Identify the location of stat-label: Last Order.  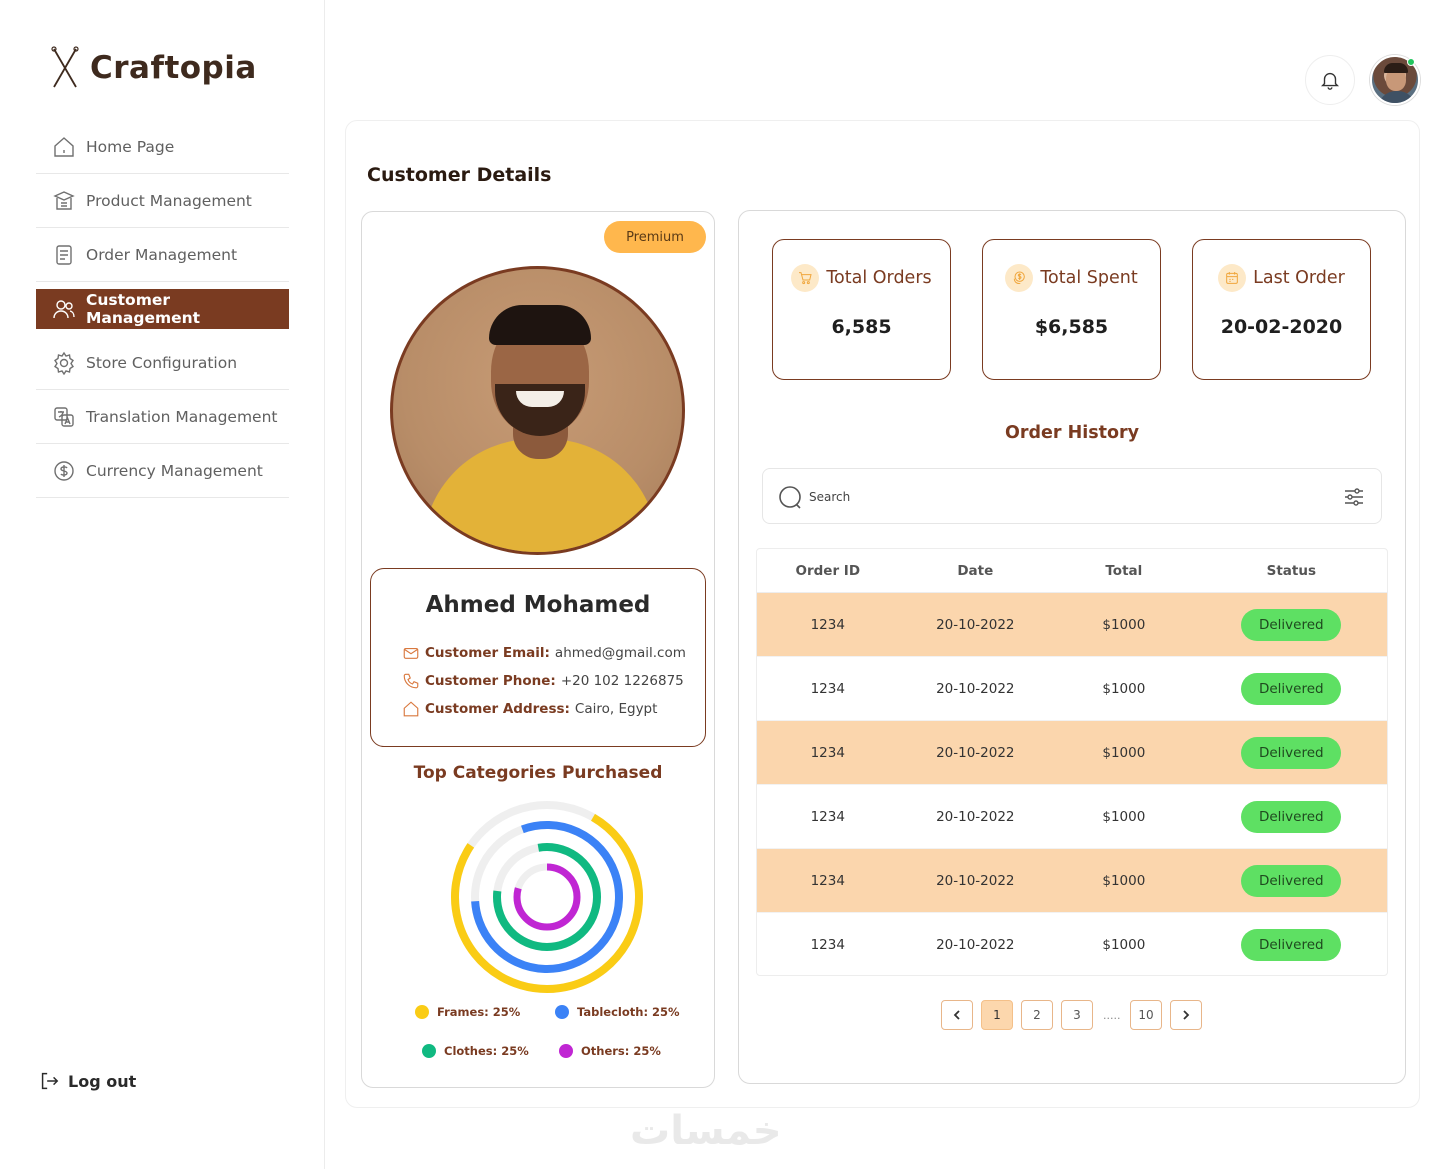
(1299, 278).